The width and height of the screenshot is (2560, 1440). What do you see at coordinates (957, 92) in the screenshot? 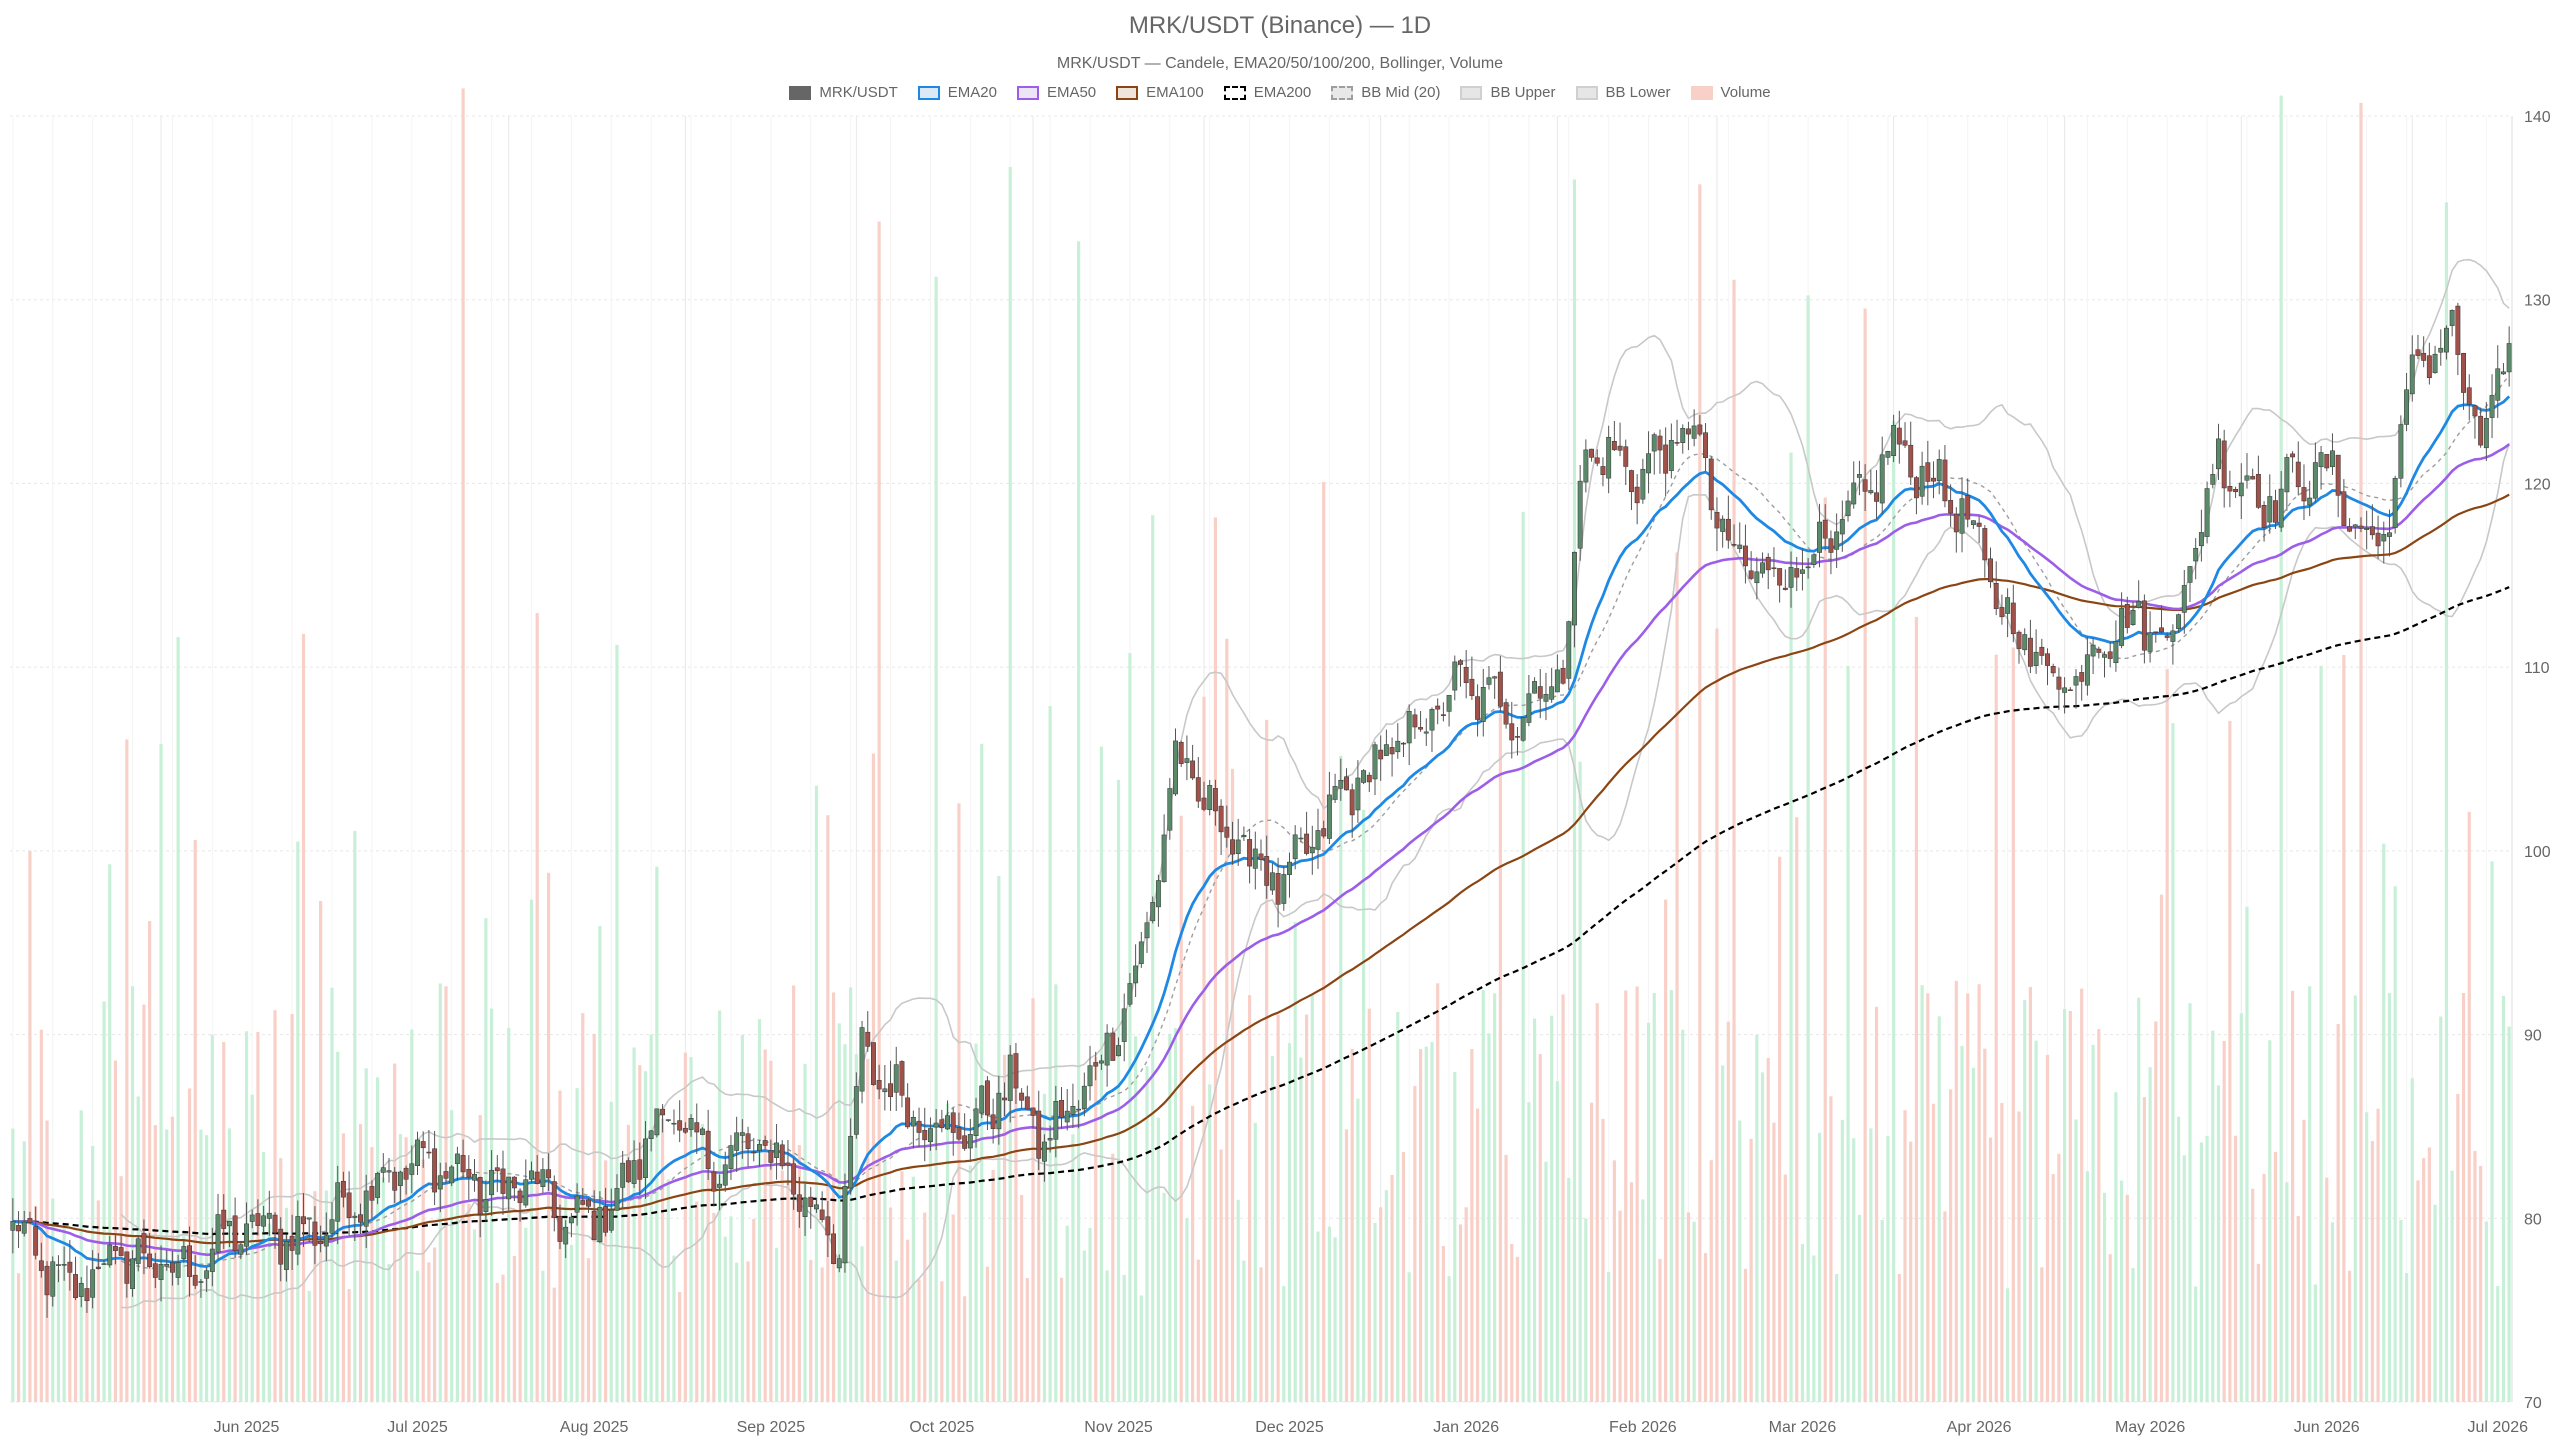
I see `legend-item: EMA20` at bounding box center [957, 92].